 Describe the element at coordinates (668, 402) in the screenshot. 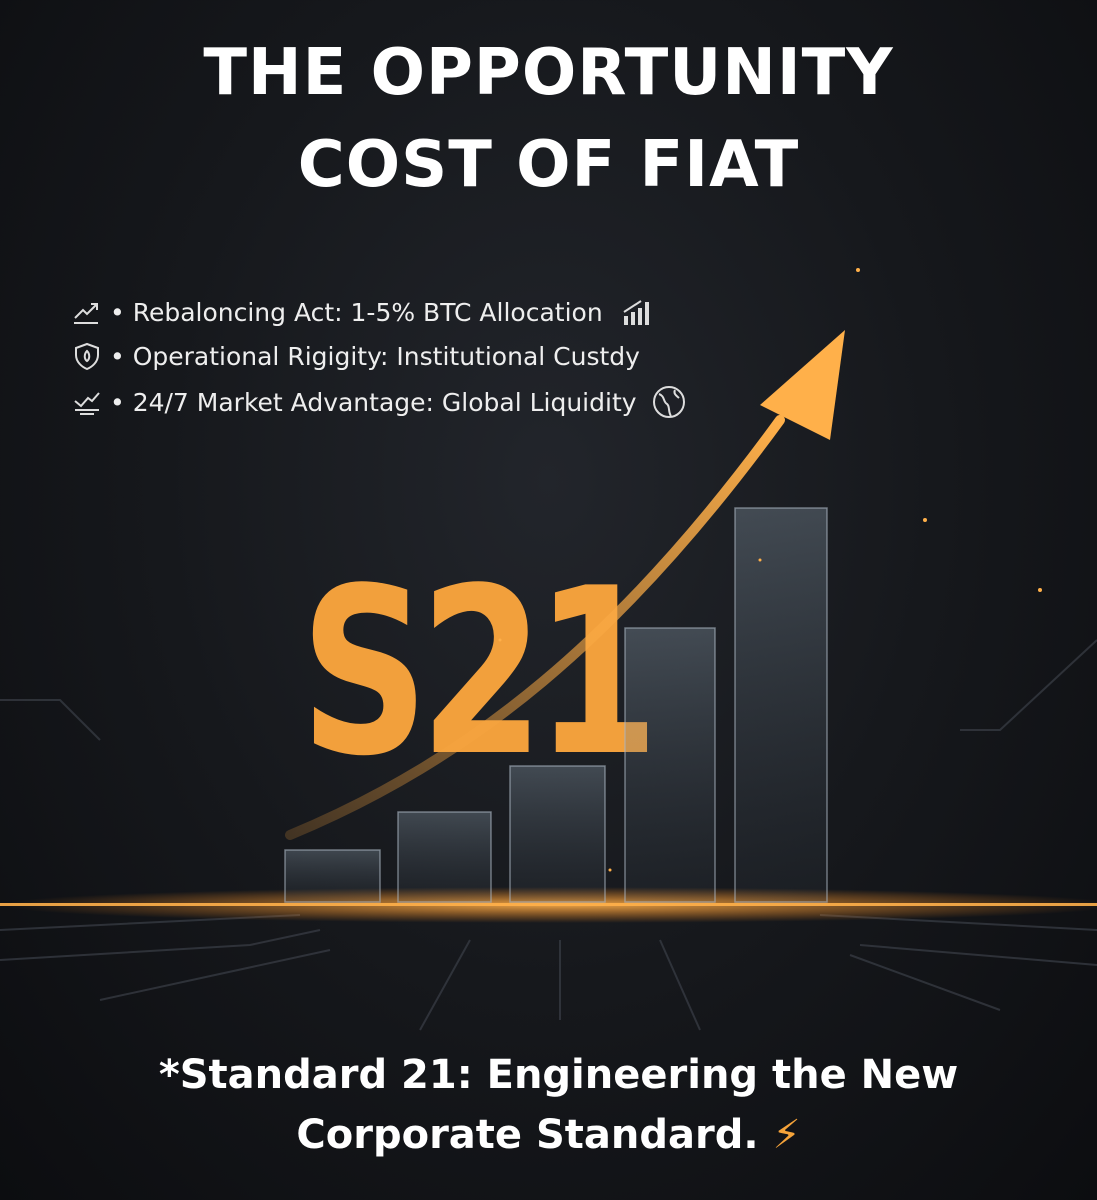

I see `globe-icon` at that location.